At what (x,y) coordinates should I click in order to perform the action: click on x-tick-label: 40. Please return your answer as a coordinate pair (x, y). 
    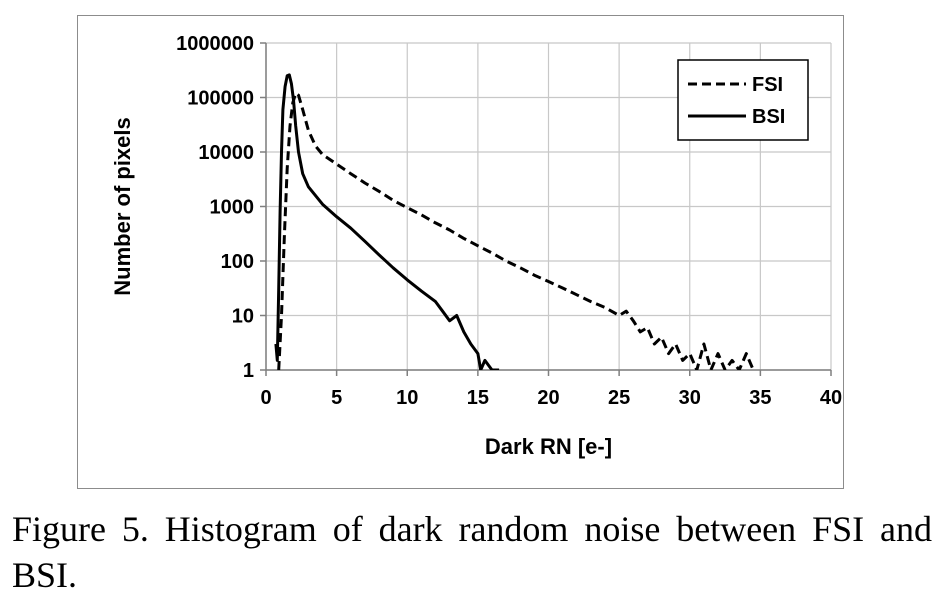
    Looking at the image, I should click on (831, 398).